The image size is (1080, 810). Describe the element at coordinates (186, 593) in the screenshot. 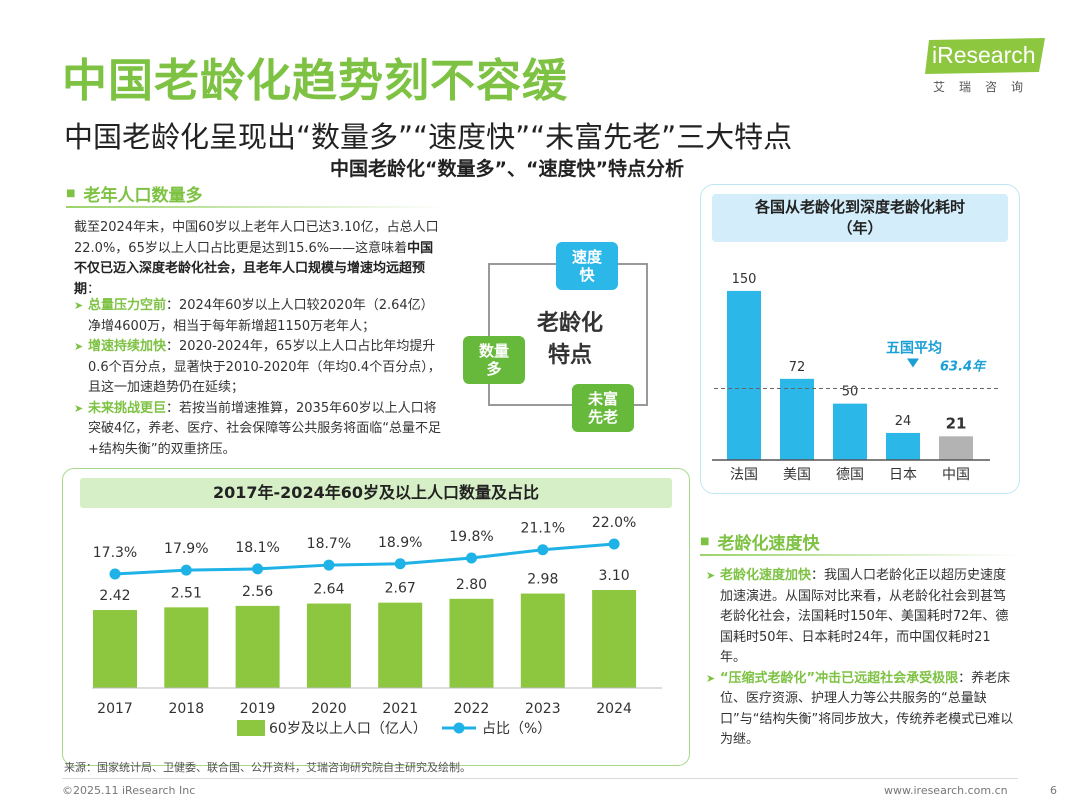

I see `bar-value-label: 2.51` at that location.